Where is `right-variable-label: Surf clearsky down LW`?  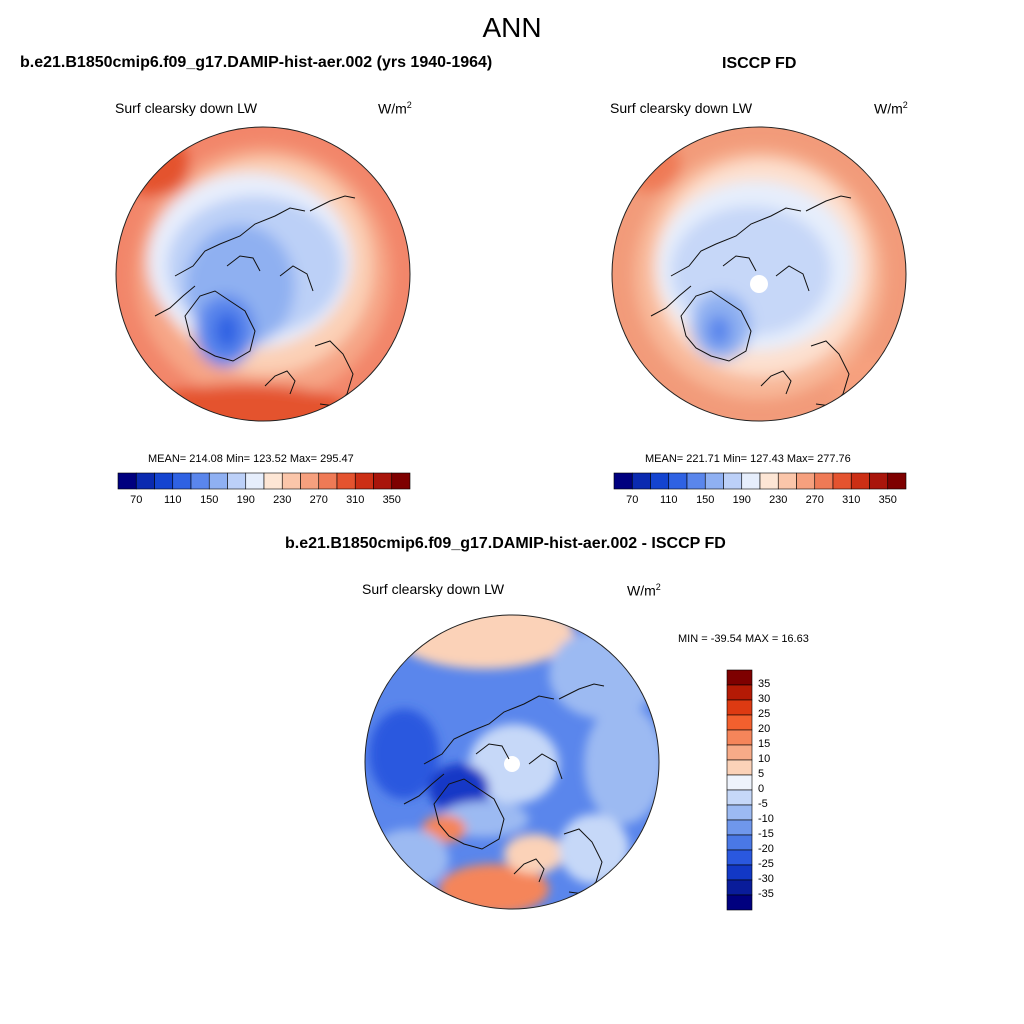 right-variable-label: Surf clearsky down LW is located at coordinates (681, 108).